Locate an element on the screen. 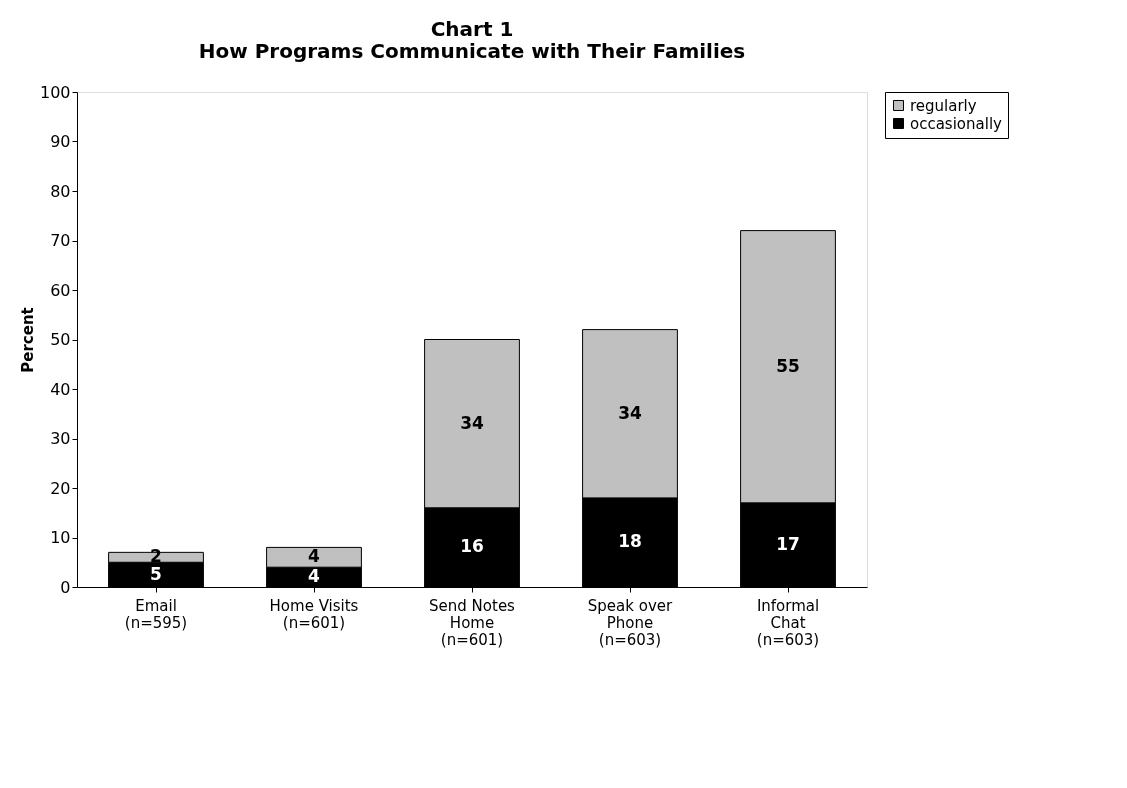 The image size is (1127, 788). data-label: 5 is located at coordinates (156, 573).